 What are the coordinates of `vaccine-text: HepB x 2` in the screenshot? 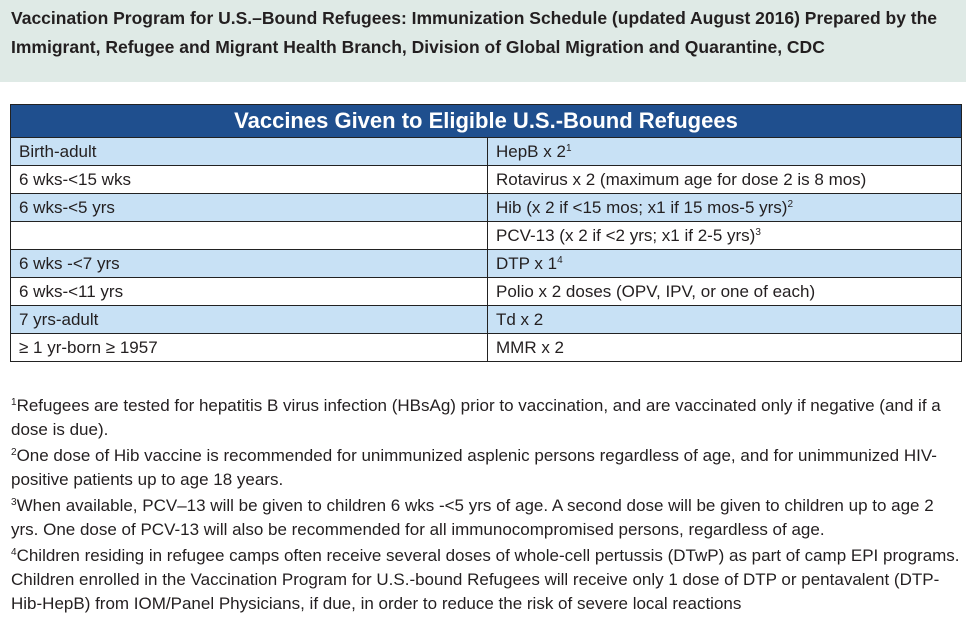 It's located at (531, 151).